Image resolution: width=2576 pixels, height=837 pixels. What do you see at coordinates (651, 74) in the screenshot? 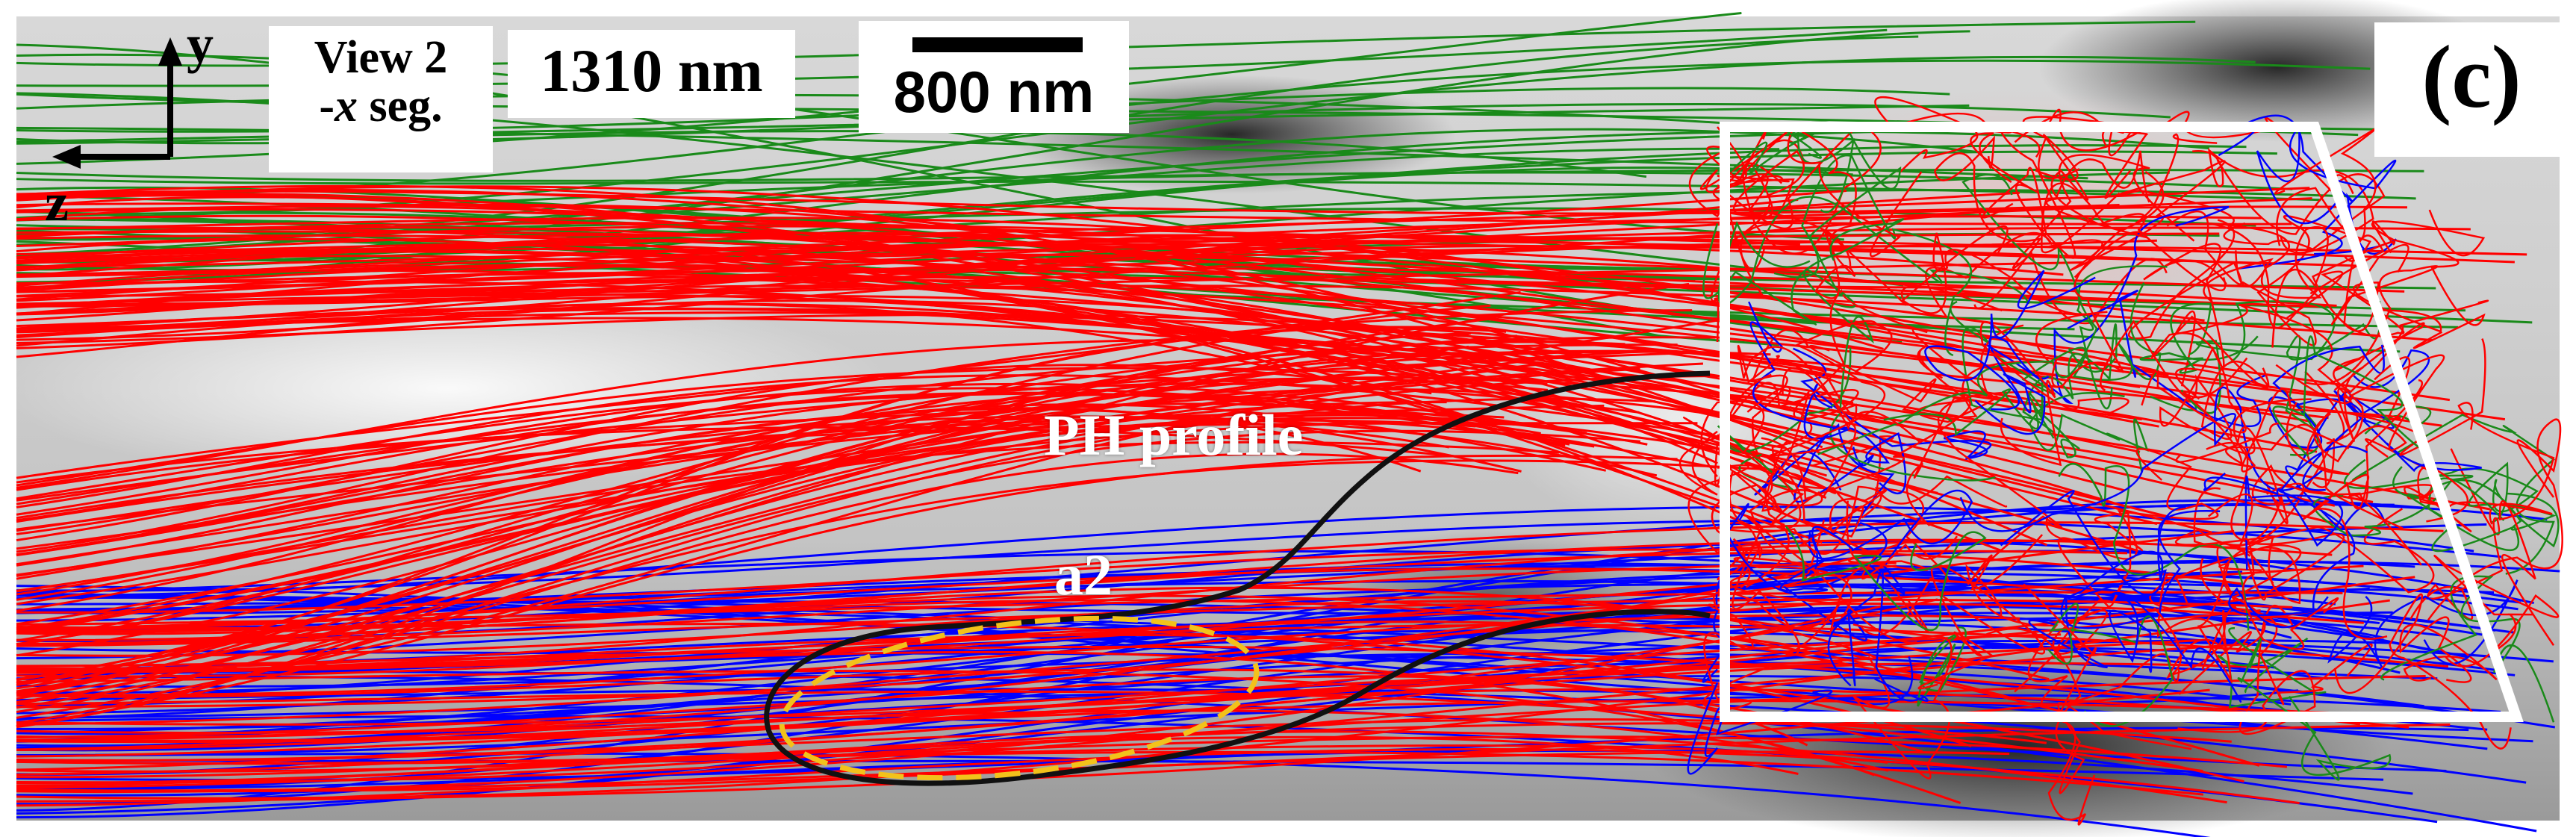
I see `depth-label: 1310 nm` at bounding box center [651, 74].